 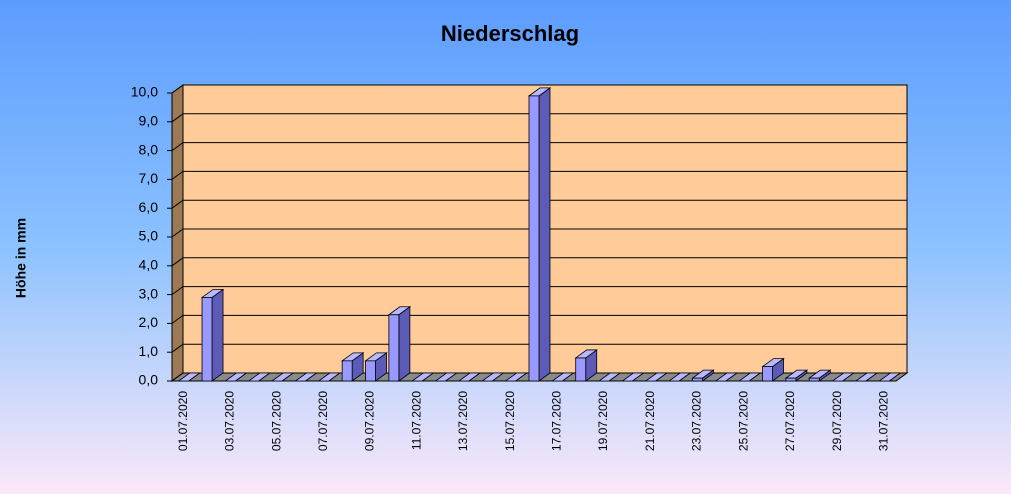 I want to click on x-tick-label: 09.07.2020, so click(x=370, y=421).